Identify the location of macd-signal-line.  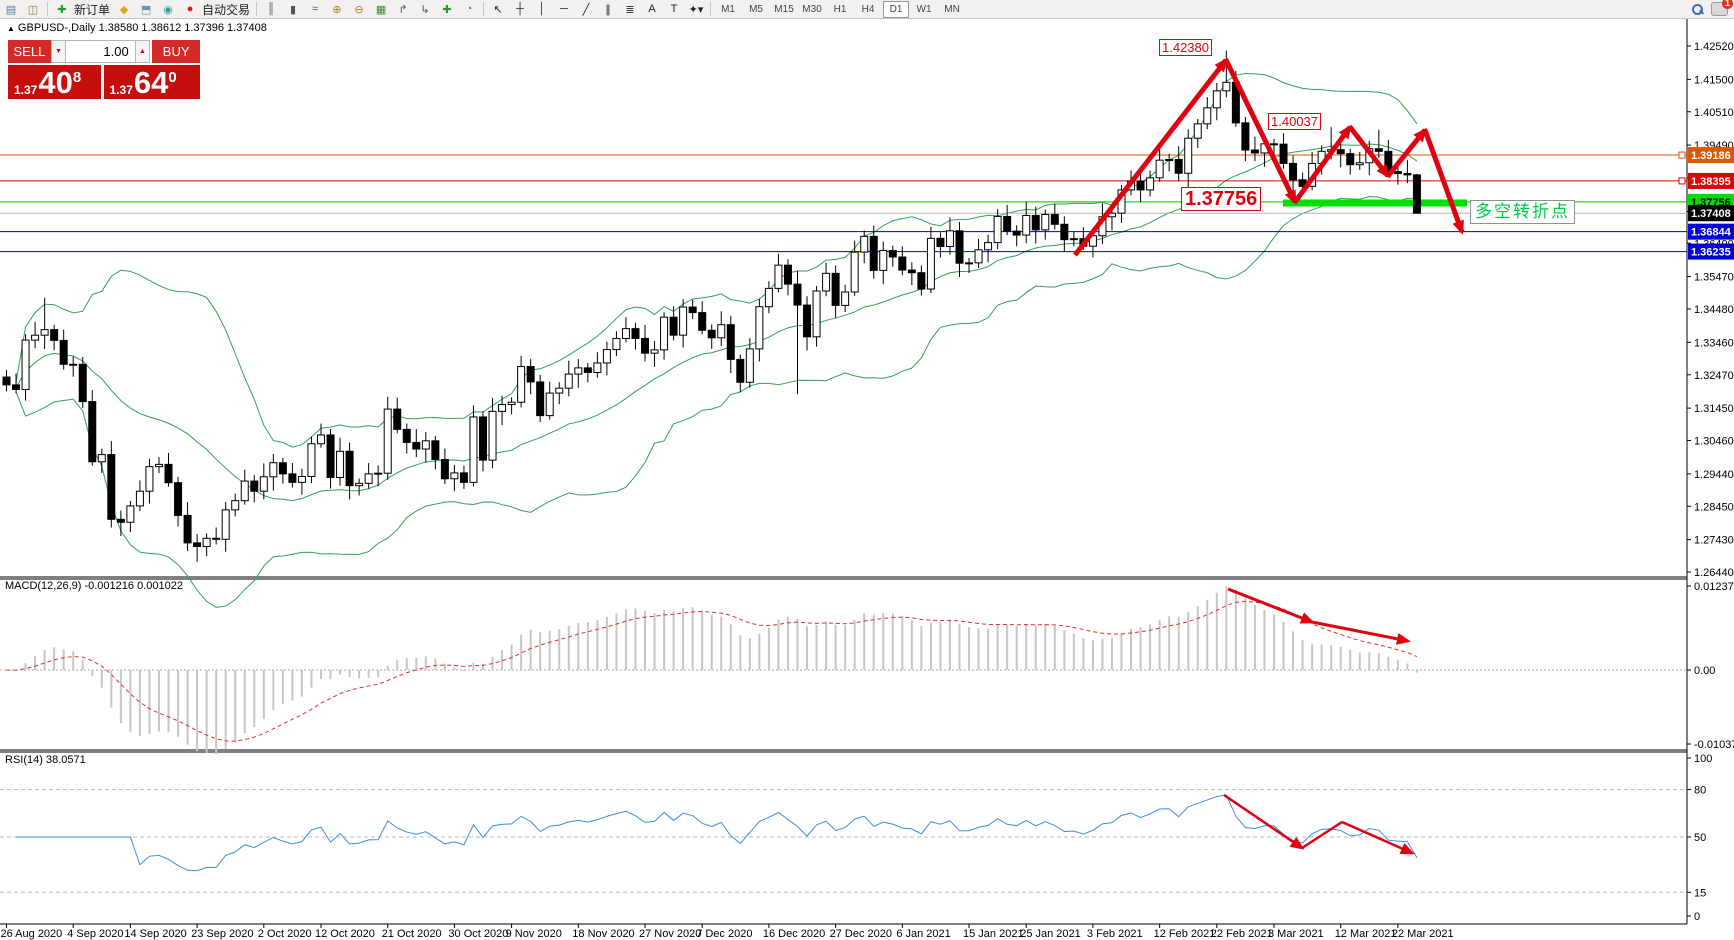
(712, 671).